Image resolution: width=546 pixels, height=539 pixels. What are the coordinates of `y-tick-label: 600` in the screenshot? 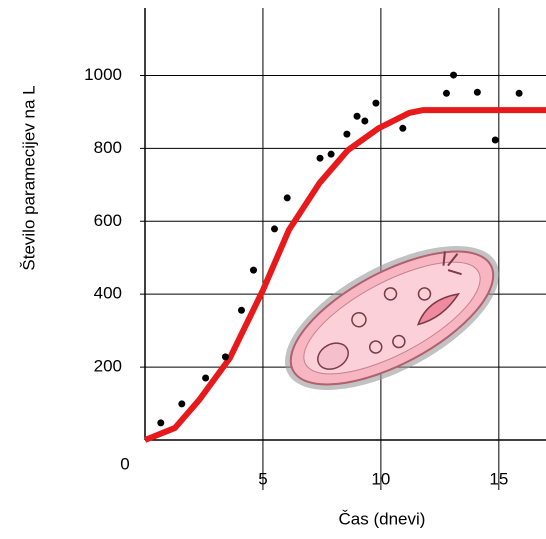 It's located at (108, 220).